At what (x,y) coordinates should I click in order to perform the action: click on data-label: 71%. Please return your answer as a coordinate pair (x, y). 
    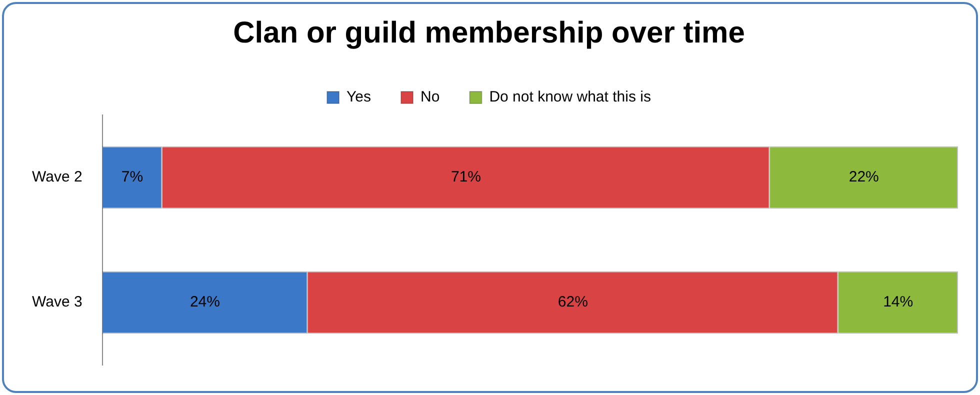
    Looking at the image, I should click on (465, 177).